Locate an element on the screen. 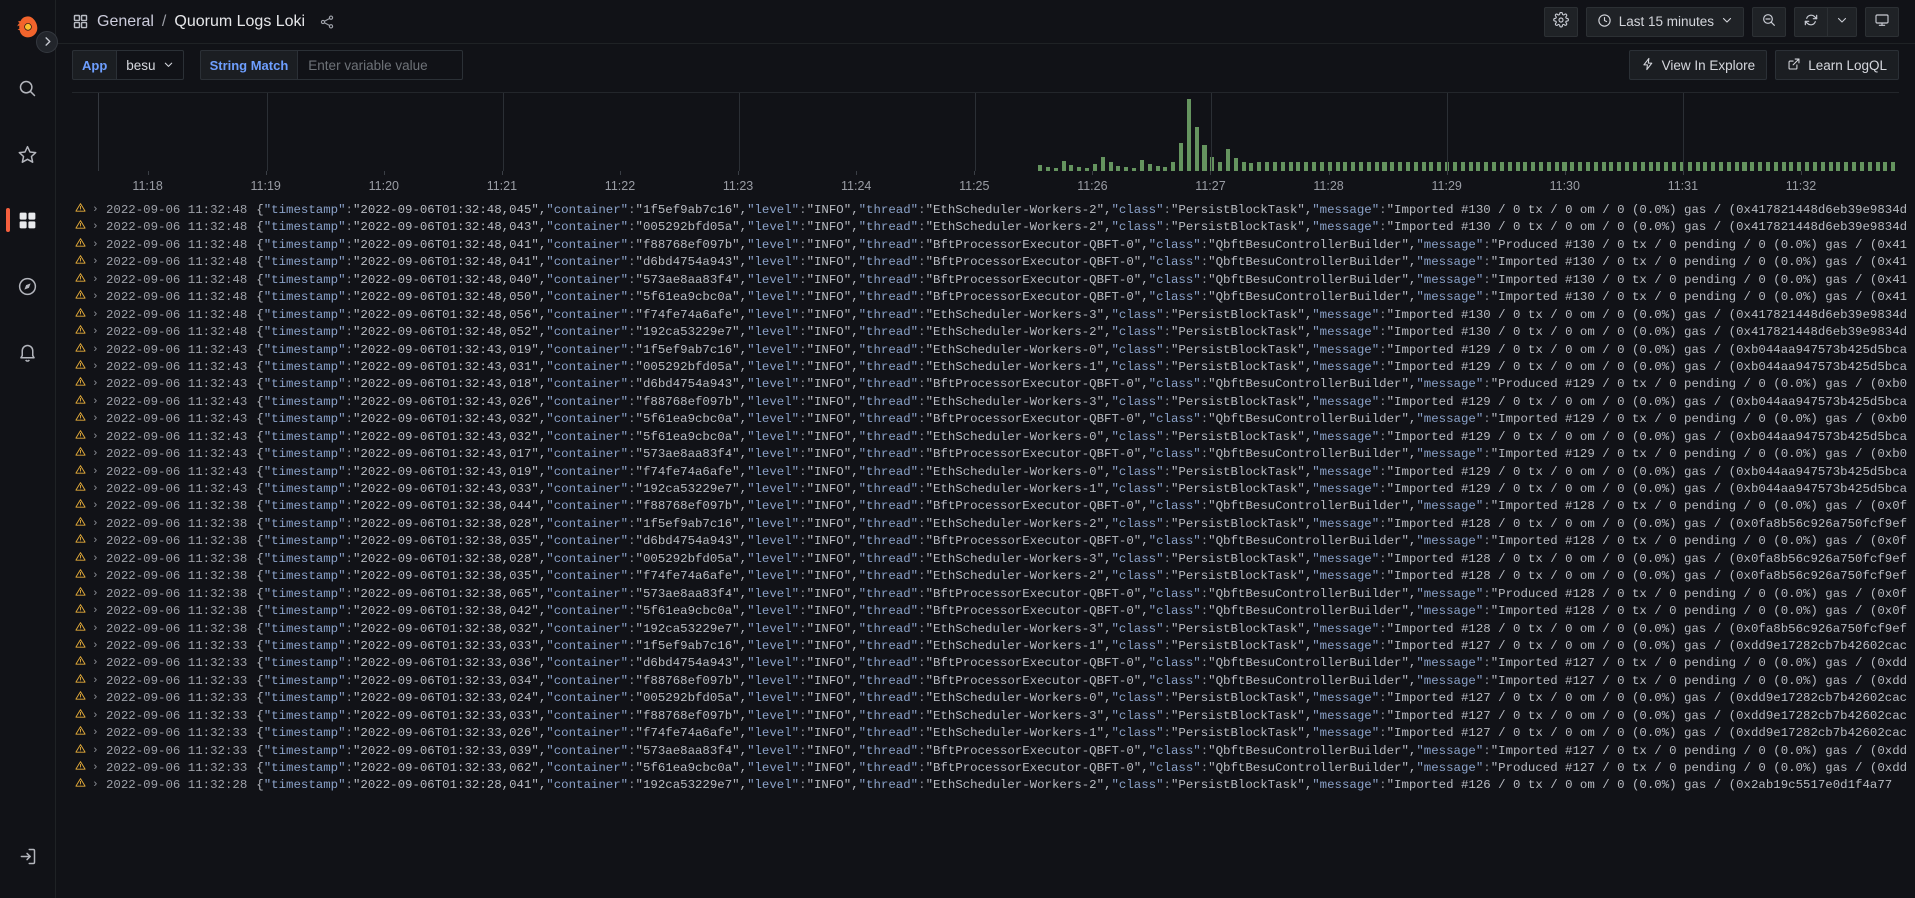  variable-string-match-input: Enter variable value is located at coordinates (380, 65).